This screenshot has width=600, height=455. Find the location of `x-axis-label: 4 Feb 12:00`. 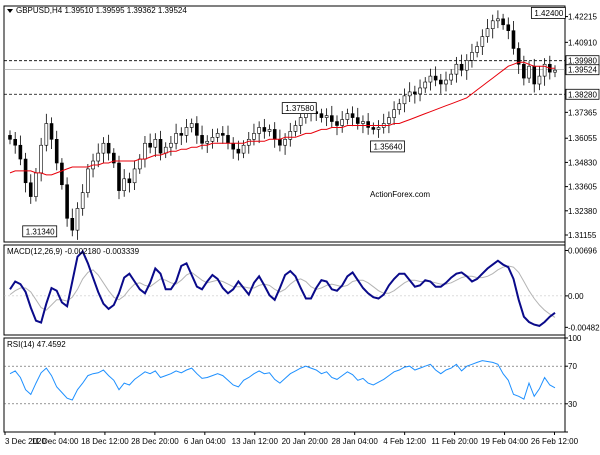

x-axis-label: 4 Feb 12:00 is located at coordinates (404, 441).